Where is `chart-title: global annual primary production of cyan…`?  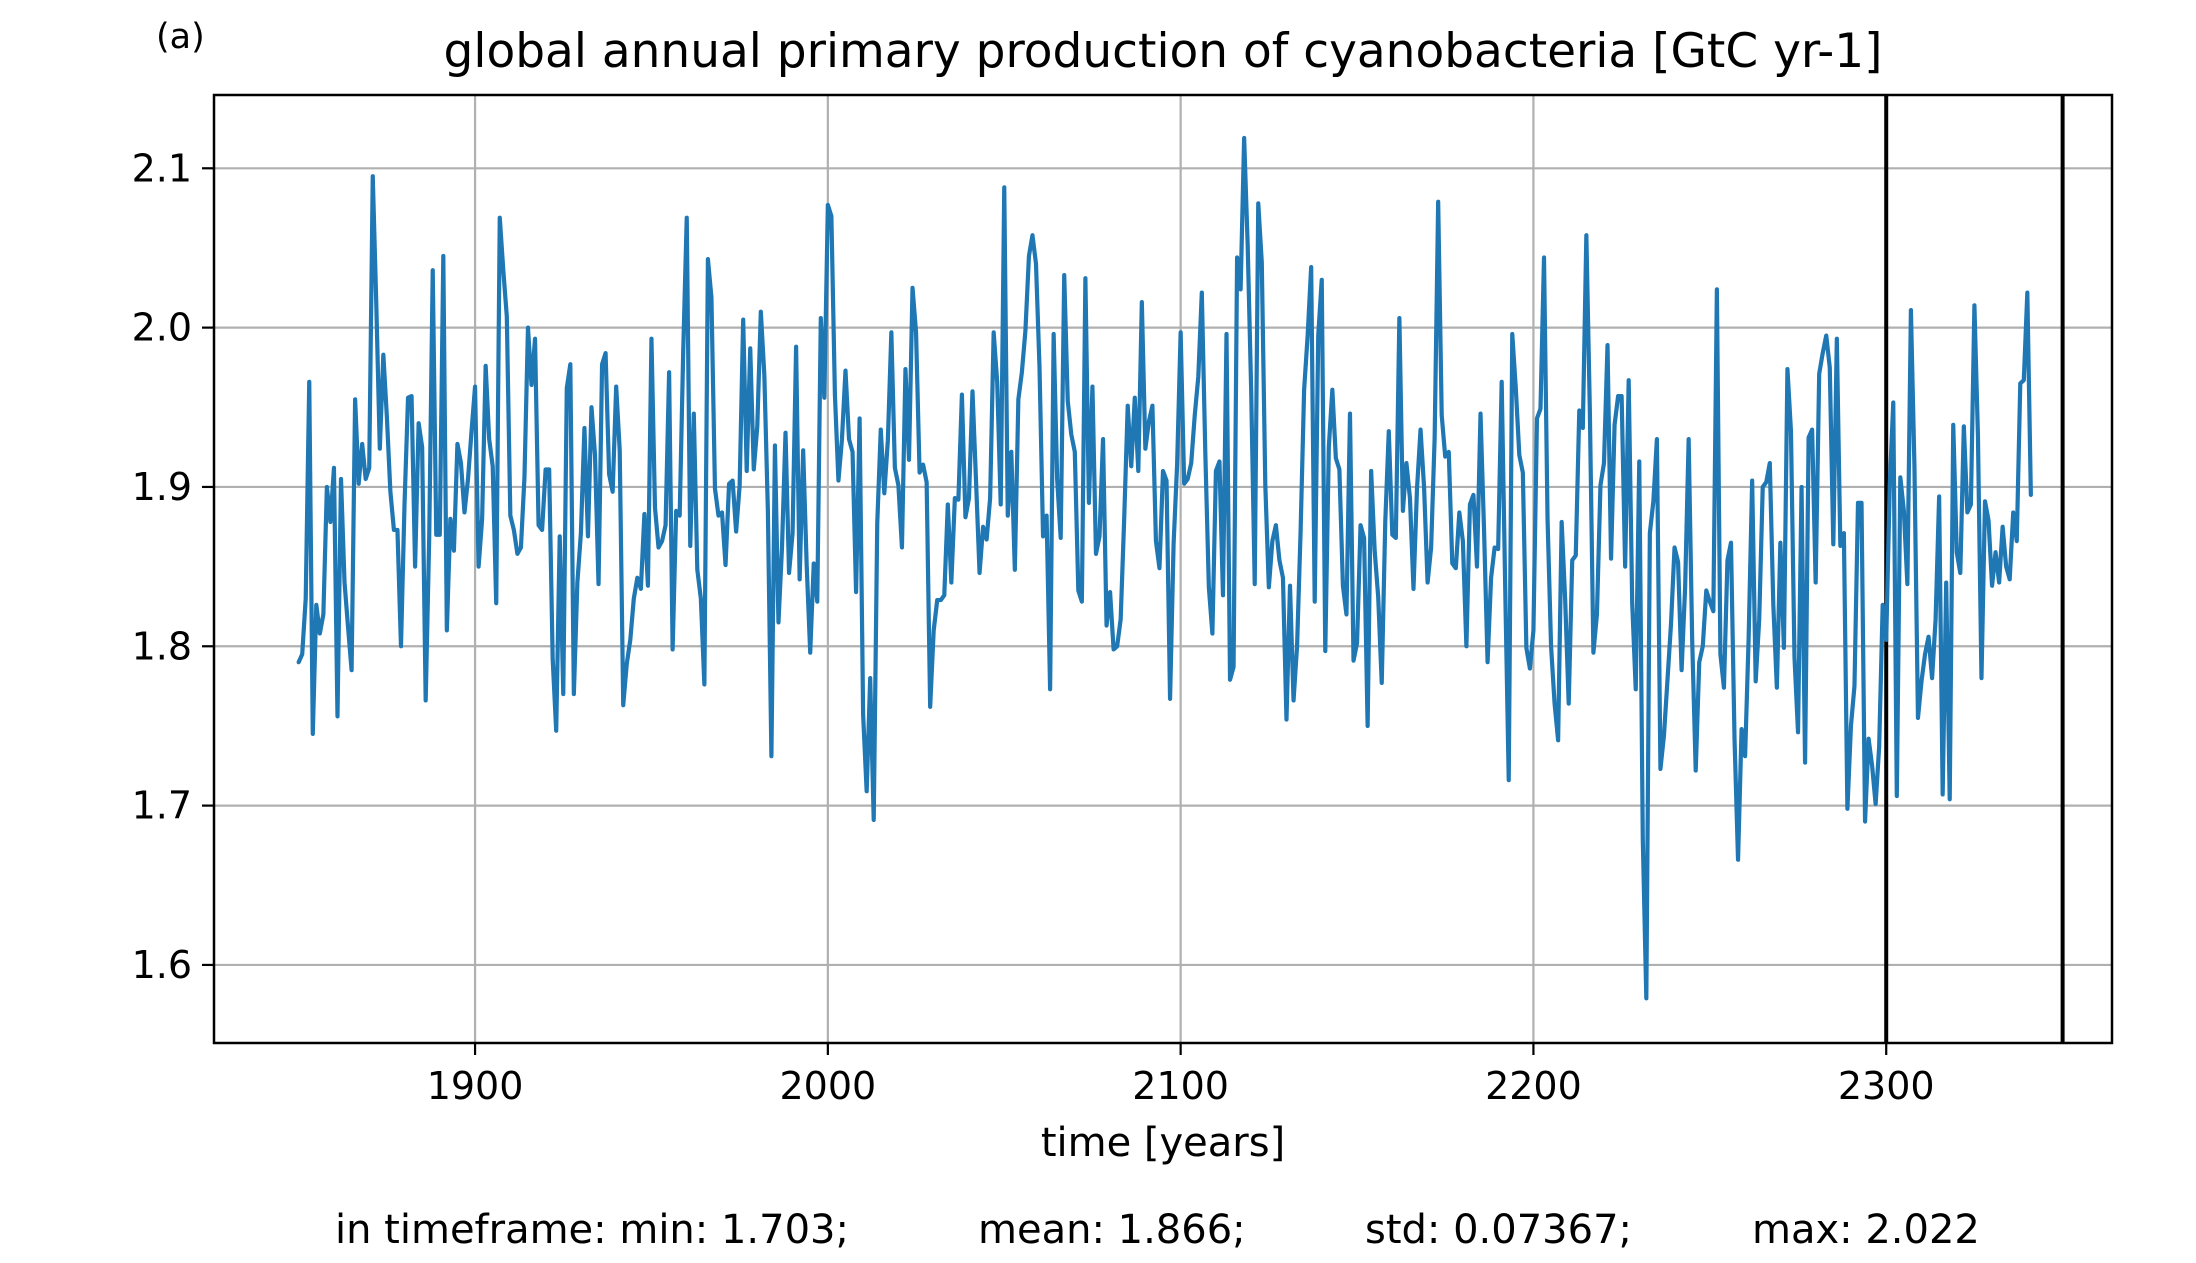 chart-title: global annual primary production of cyan… is located at coordinates (1163, 51).